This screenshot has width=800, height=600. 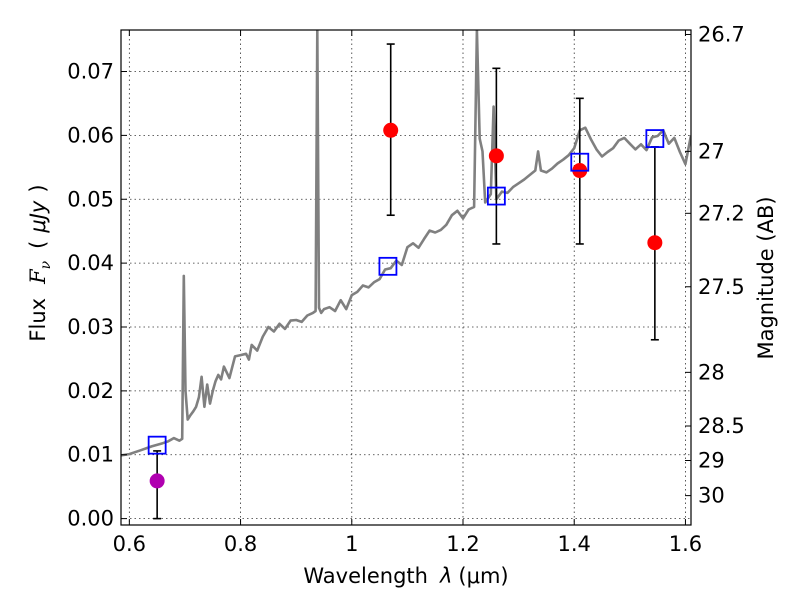 What do you see at coordinates (711, 496) in the screenshot?
I see `y2-tick-label: 30` at bounding box center [711, 496].